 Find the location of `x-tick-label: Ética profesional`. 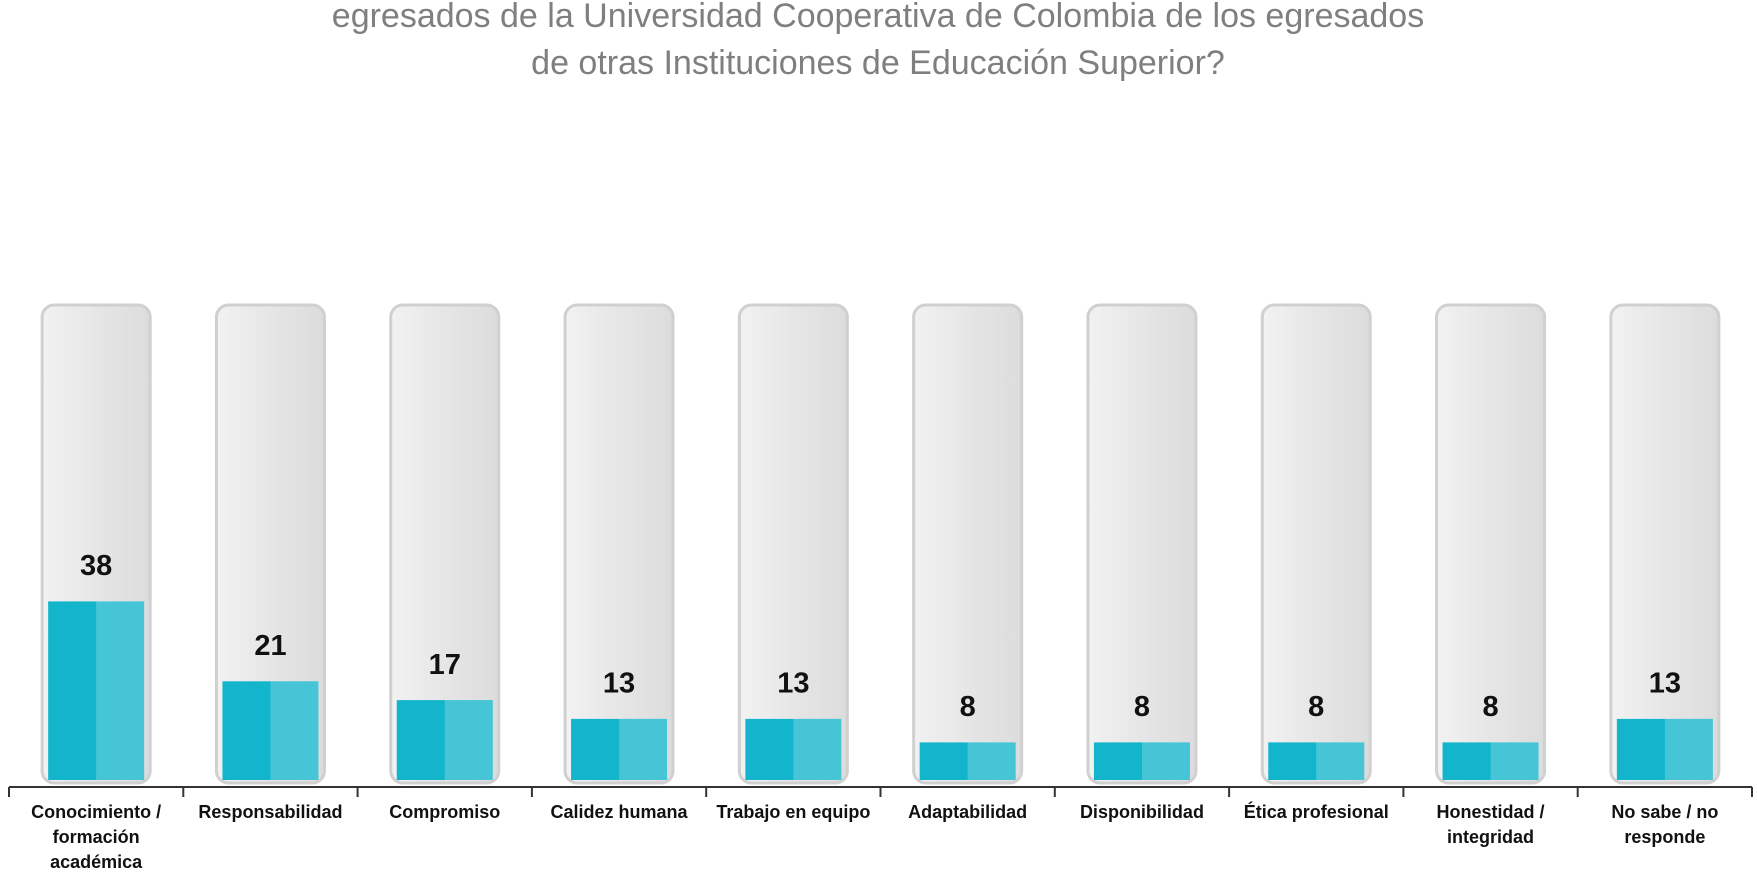

x-tick-label: Ética profesional is located at coordinates (1316, 812).